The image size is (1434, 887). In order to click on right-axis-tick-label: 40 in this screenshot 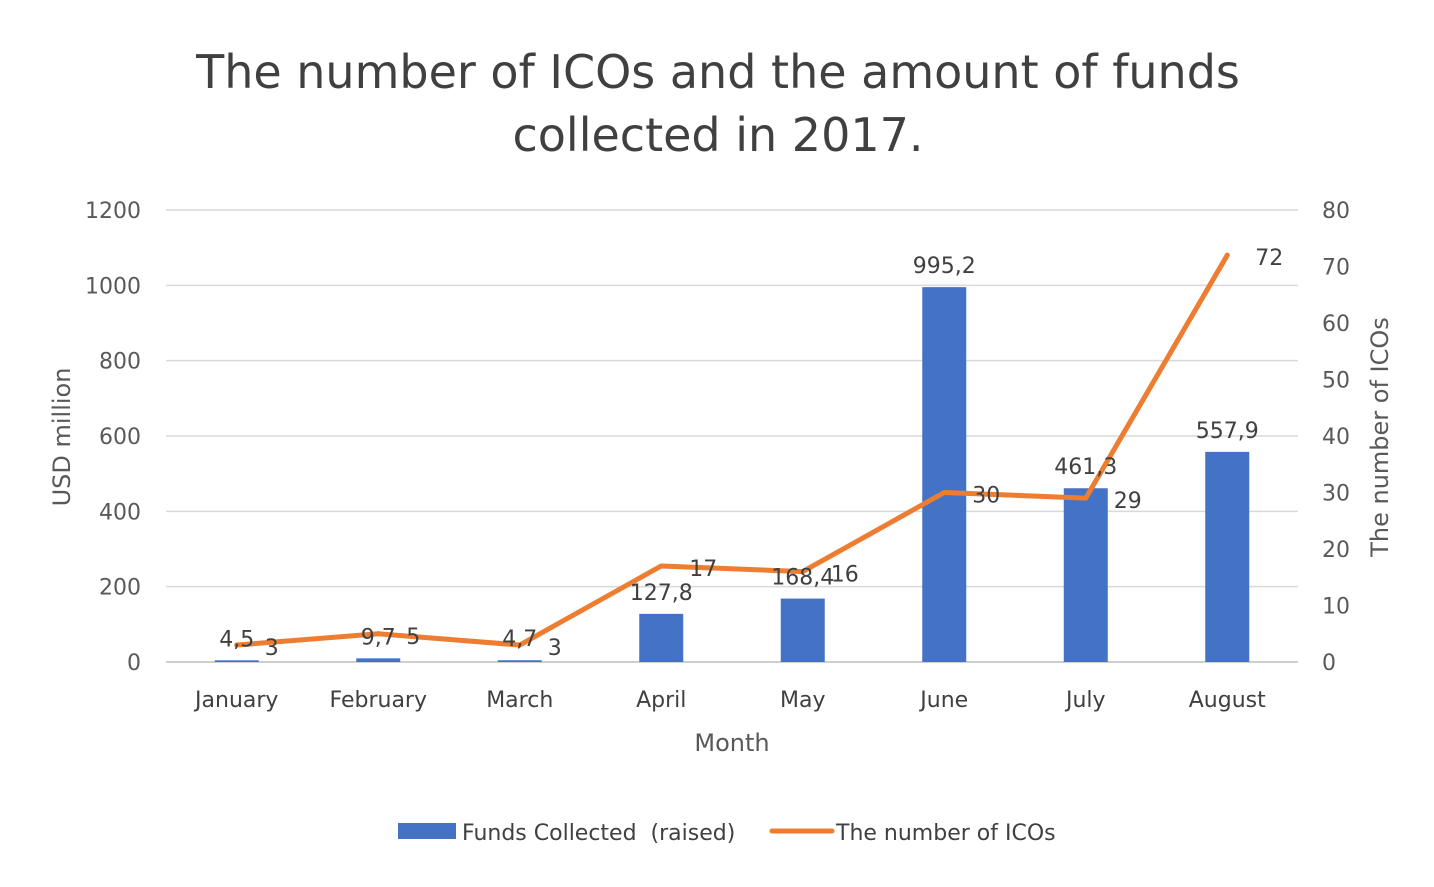, I will do `click(1336, 437)`.